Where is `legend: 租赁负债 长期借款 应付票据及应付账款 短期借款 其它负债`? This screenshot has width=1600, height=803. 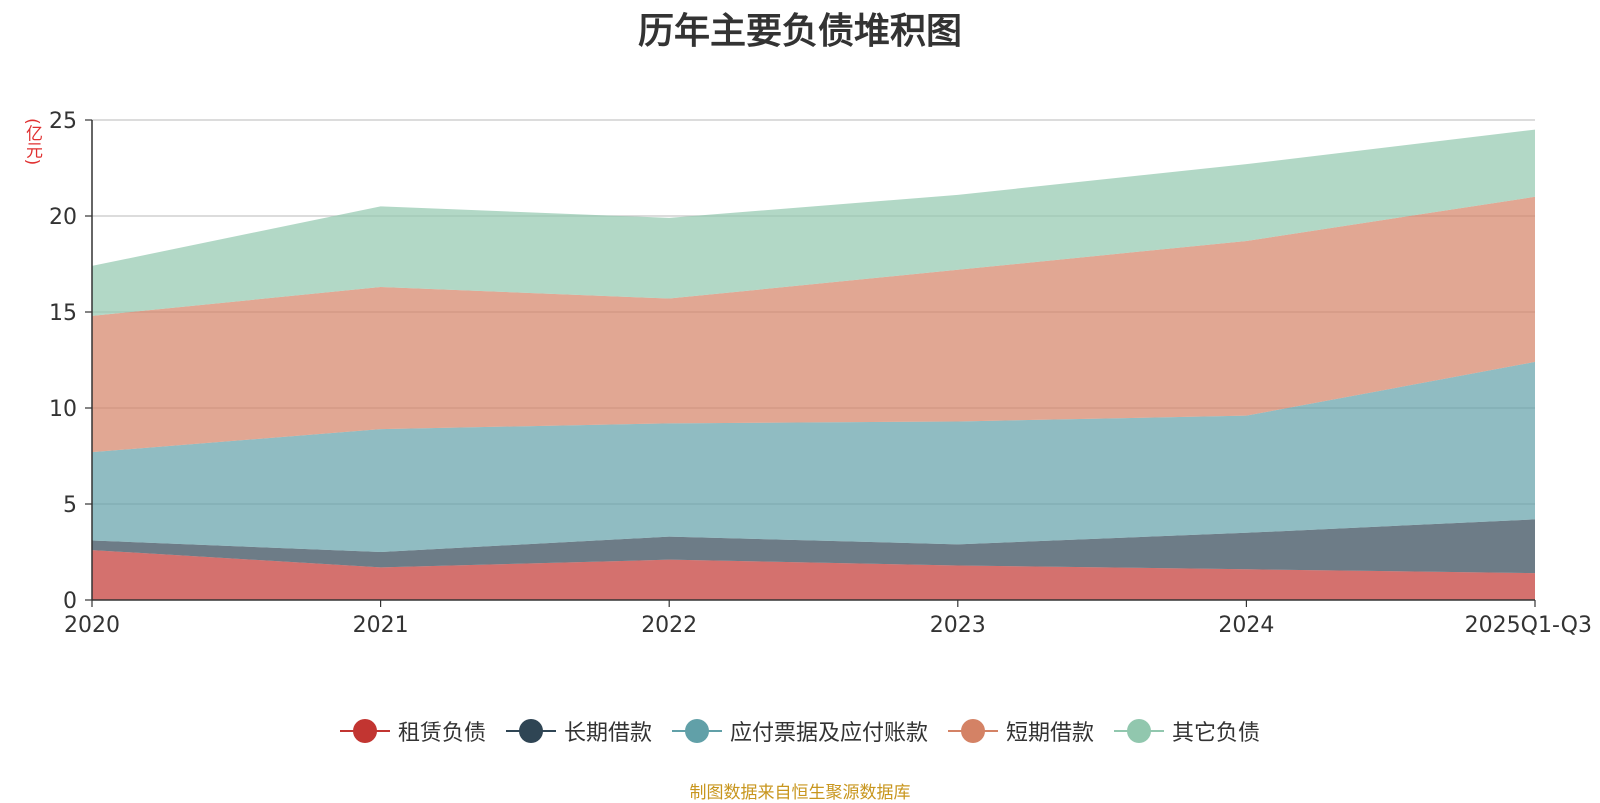
legend: 租赁负债 长期借款 应付票据及应付账款 短期借款 其它负债 is located at coordinates (800, 731).